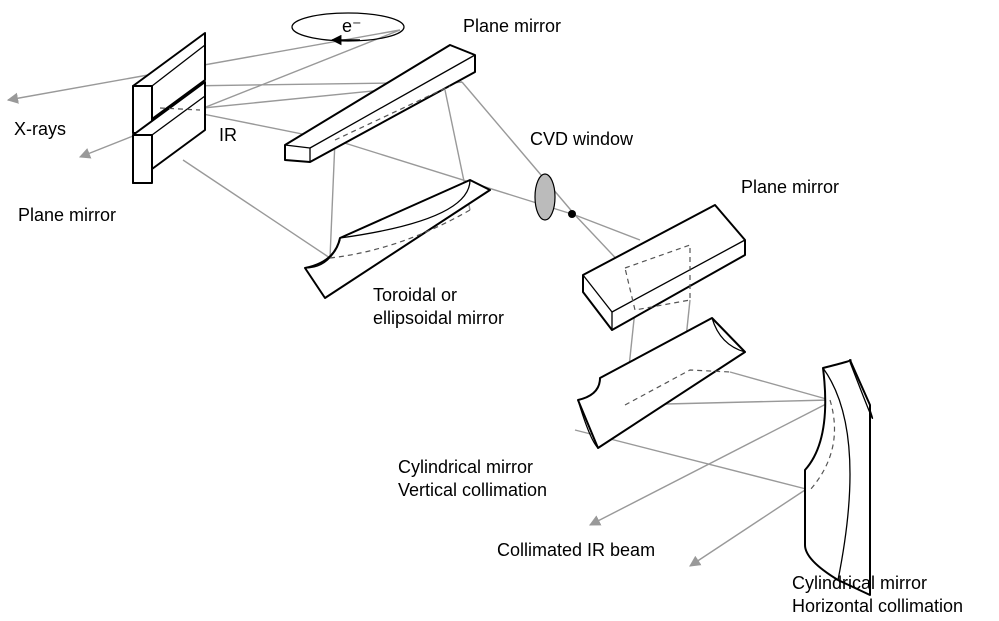 This screenshot has width=999, height=621. I want to click on cyl-horizontal-body, so click(837, 477).